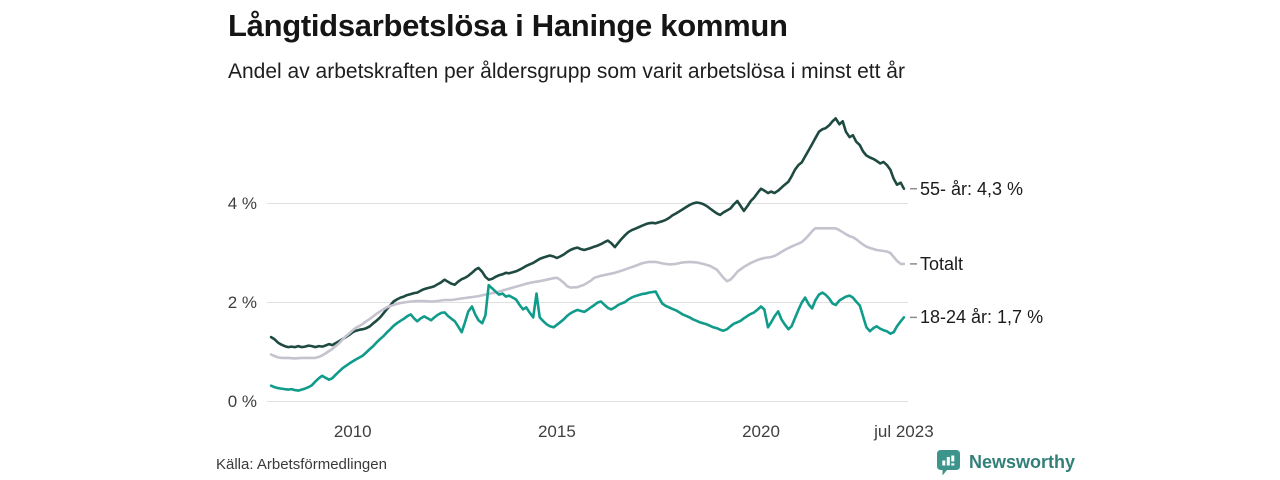  What do you see at coordinates (242, 302) in the screenshot?
I see `y-axis-tick-2: 2 %` at bounding box center [242, 302].